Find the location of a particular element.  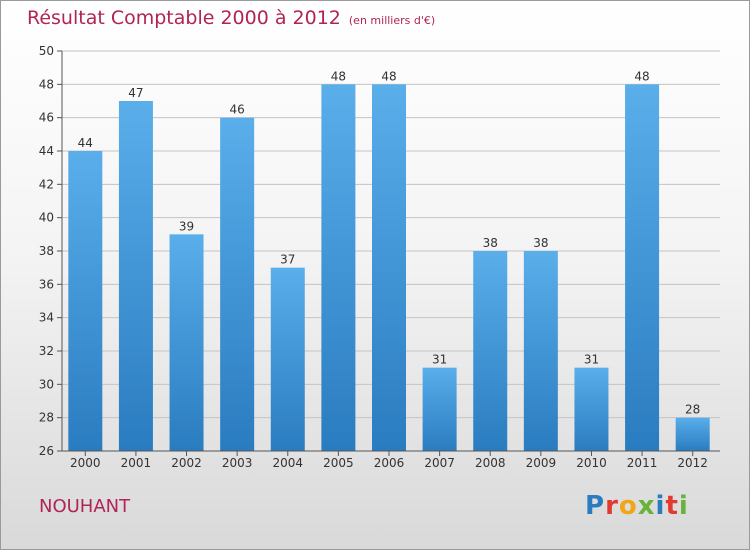

logo-letter: r is located at coordinates (612, 506).